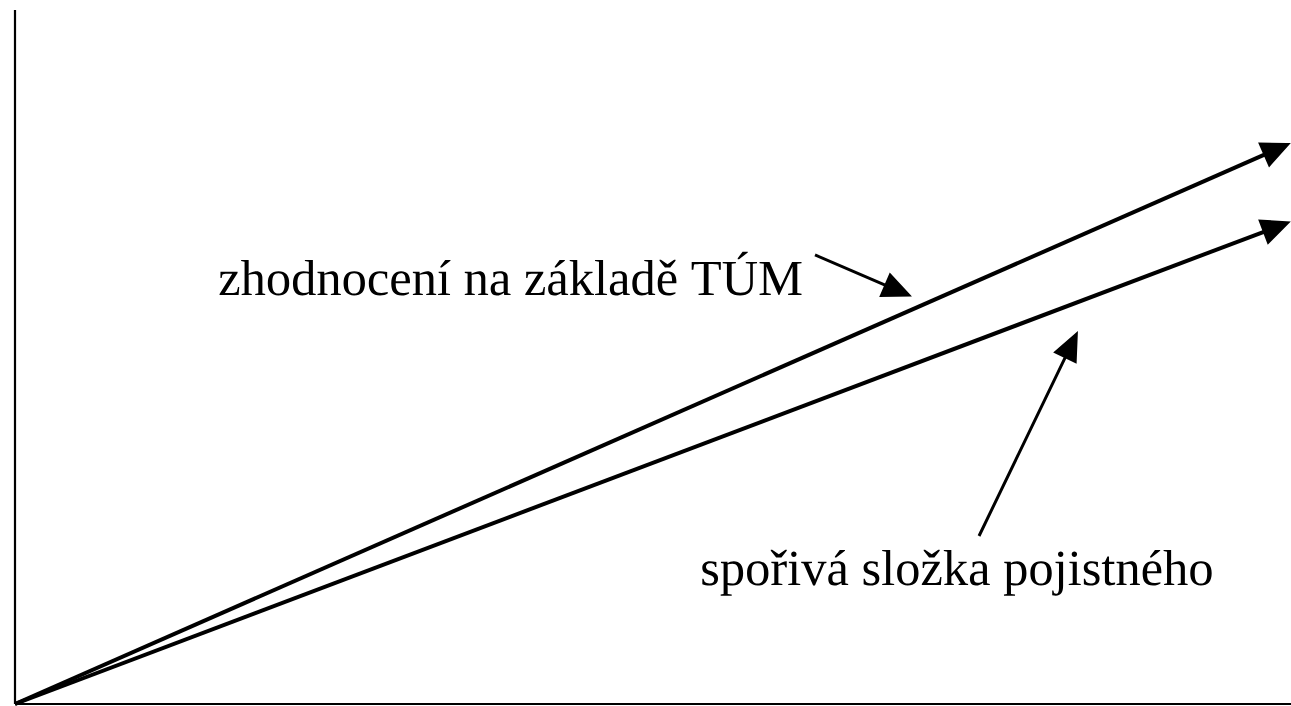  Describe the element at coordinates (510, 273) in the screenshot. I see `legend-label: zhodnocení na základě TÚM` at that location.